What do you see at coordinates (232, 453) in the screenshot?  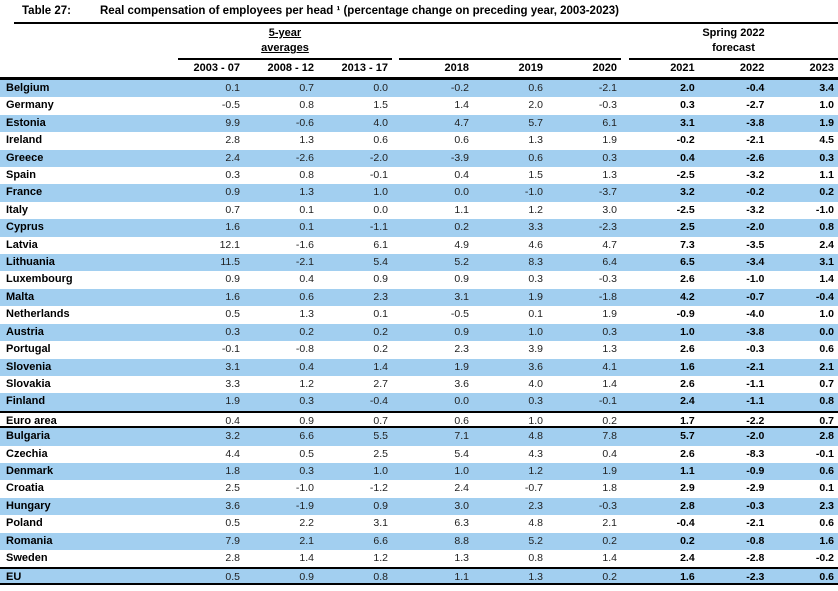 I see `value-cell: 4.4` at bounding box center [232, 453].